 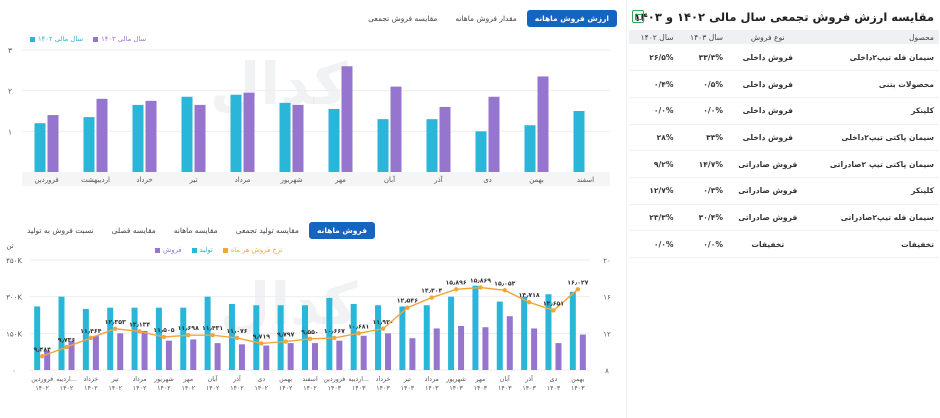 What do you see at coordinates (267, 230) in the screenshot?
I see `bottom-chart-tab-2: مقایسه تولید تجمعی` at bounding box center [267, 230].